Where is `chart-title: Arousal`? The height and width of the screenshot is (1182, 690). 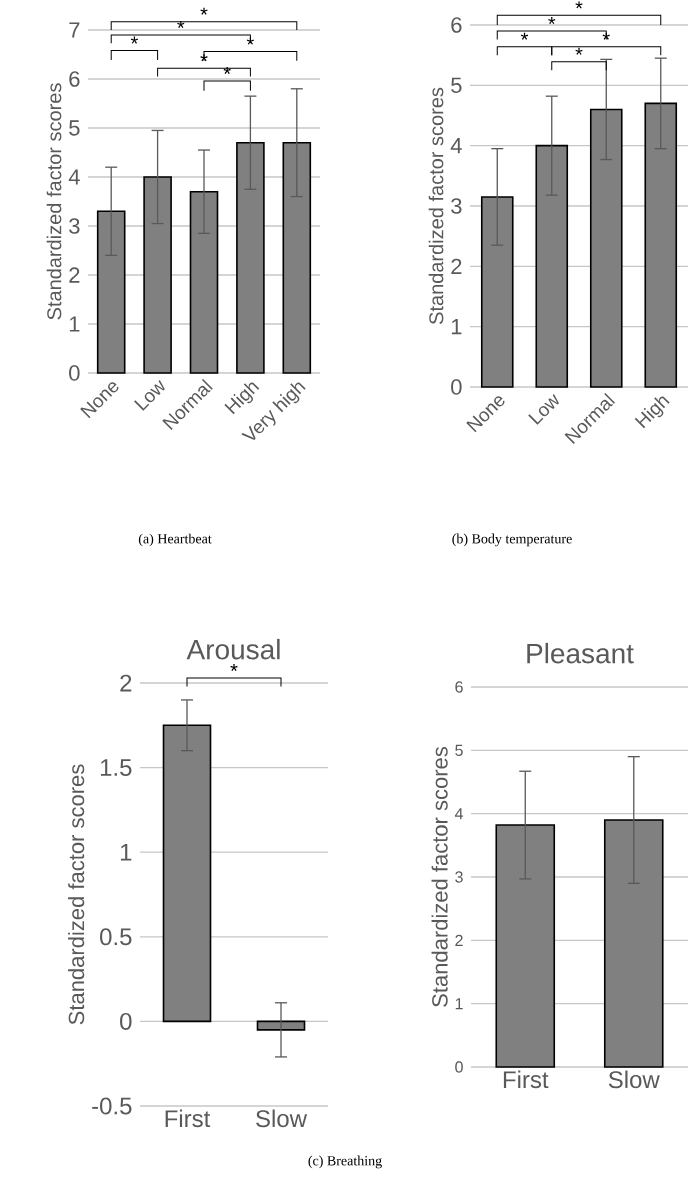 chart-title: Arousal is located at coordinates (233, 649).